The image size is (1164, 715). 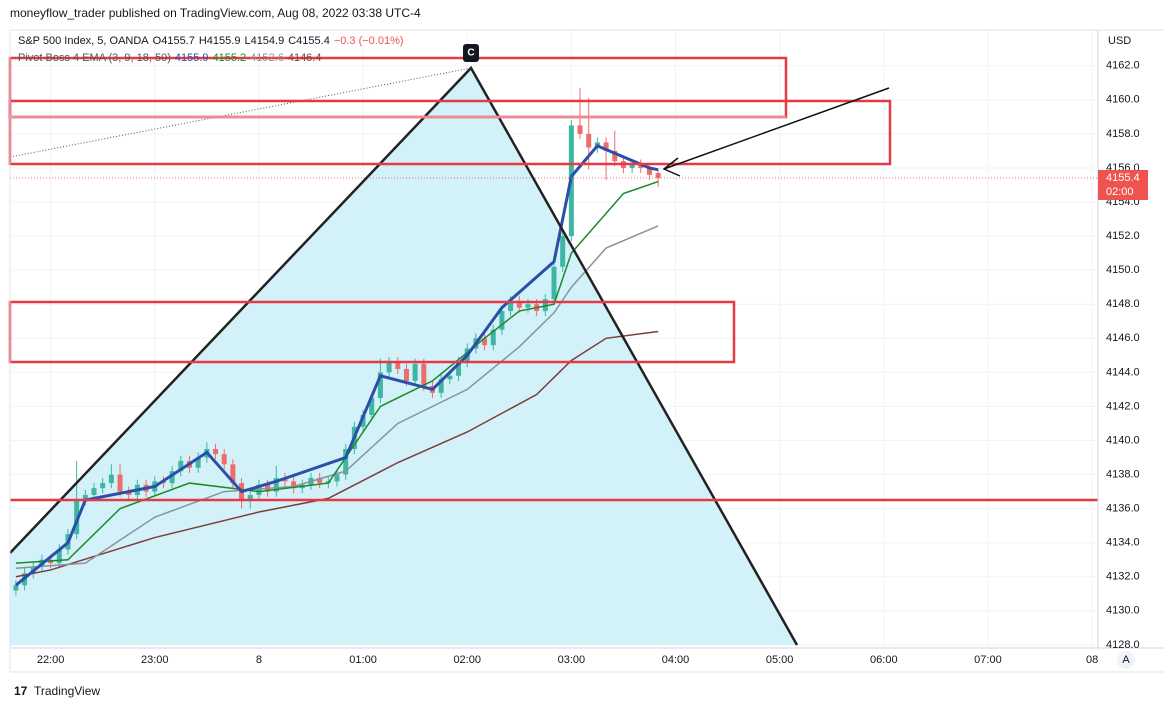 What do you see at coordinates (1123, 406) in the screenshot?
I see `y-tick-label: 4142.0` at bounding box center [1123, 406].